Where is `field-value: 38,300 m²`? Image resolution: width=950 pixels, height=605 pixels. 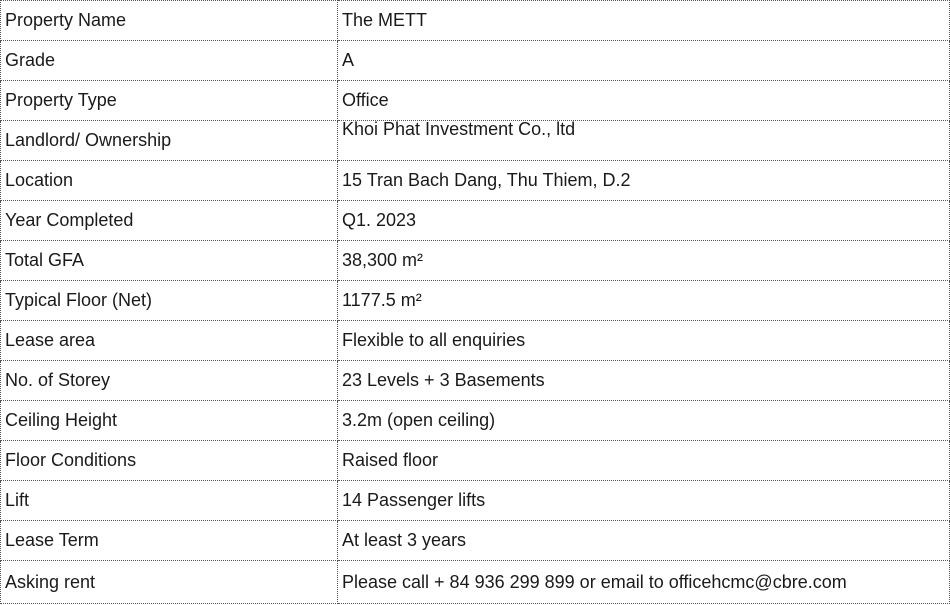
field-value: 38,300 m² is located at coordinates (643, 260).